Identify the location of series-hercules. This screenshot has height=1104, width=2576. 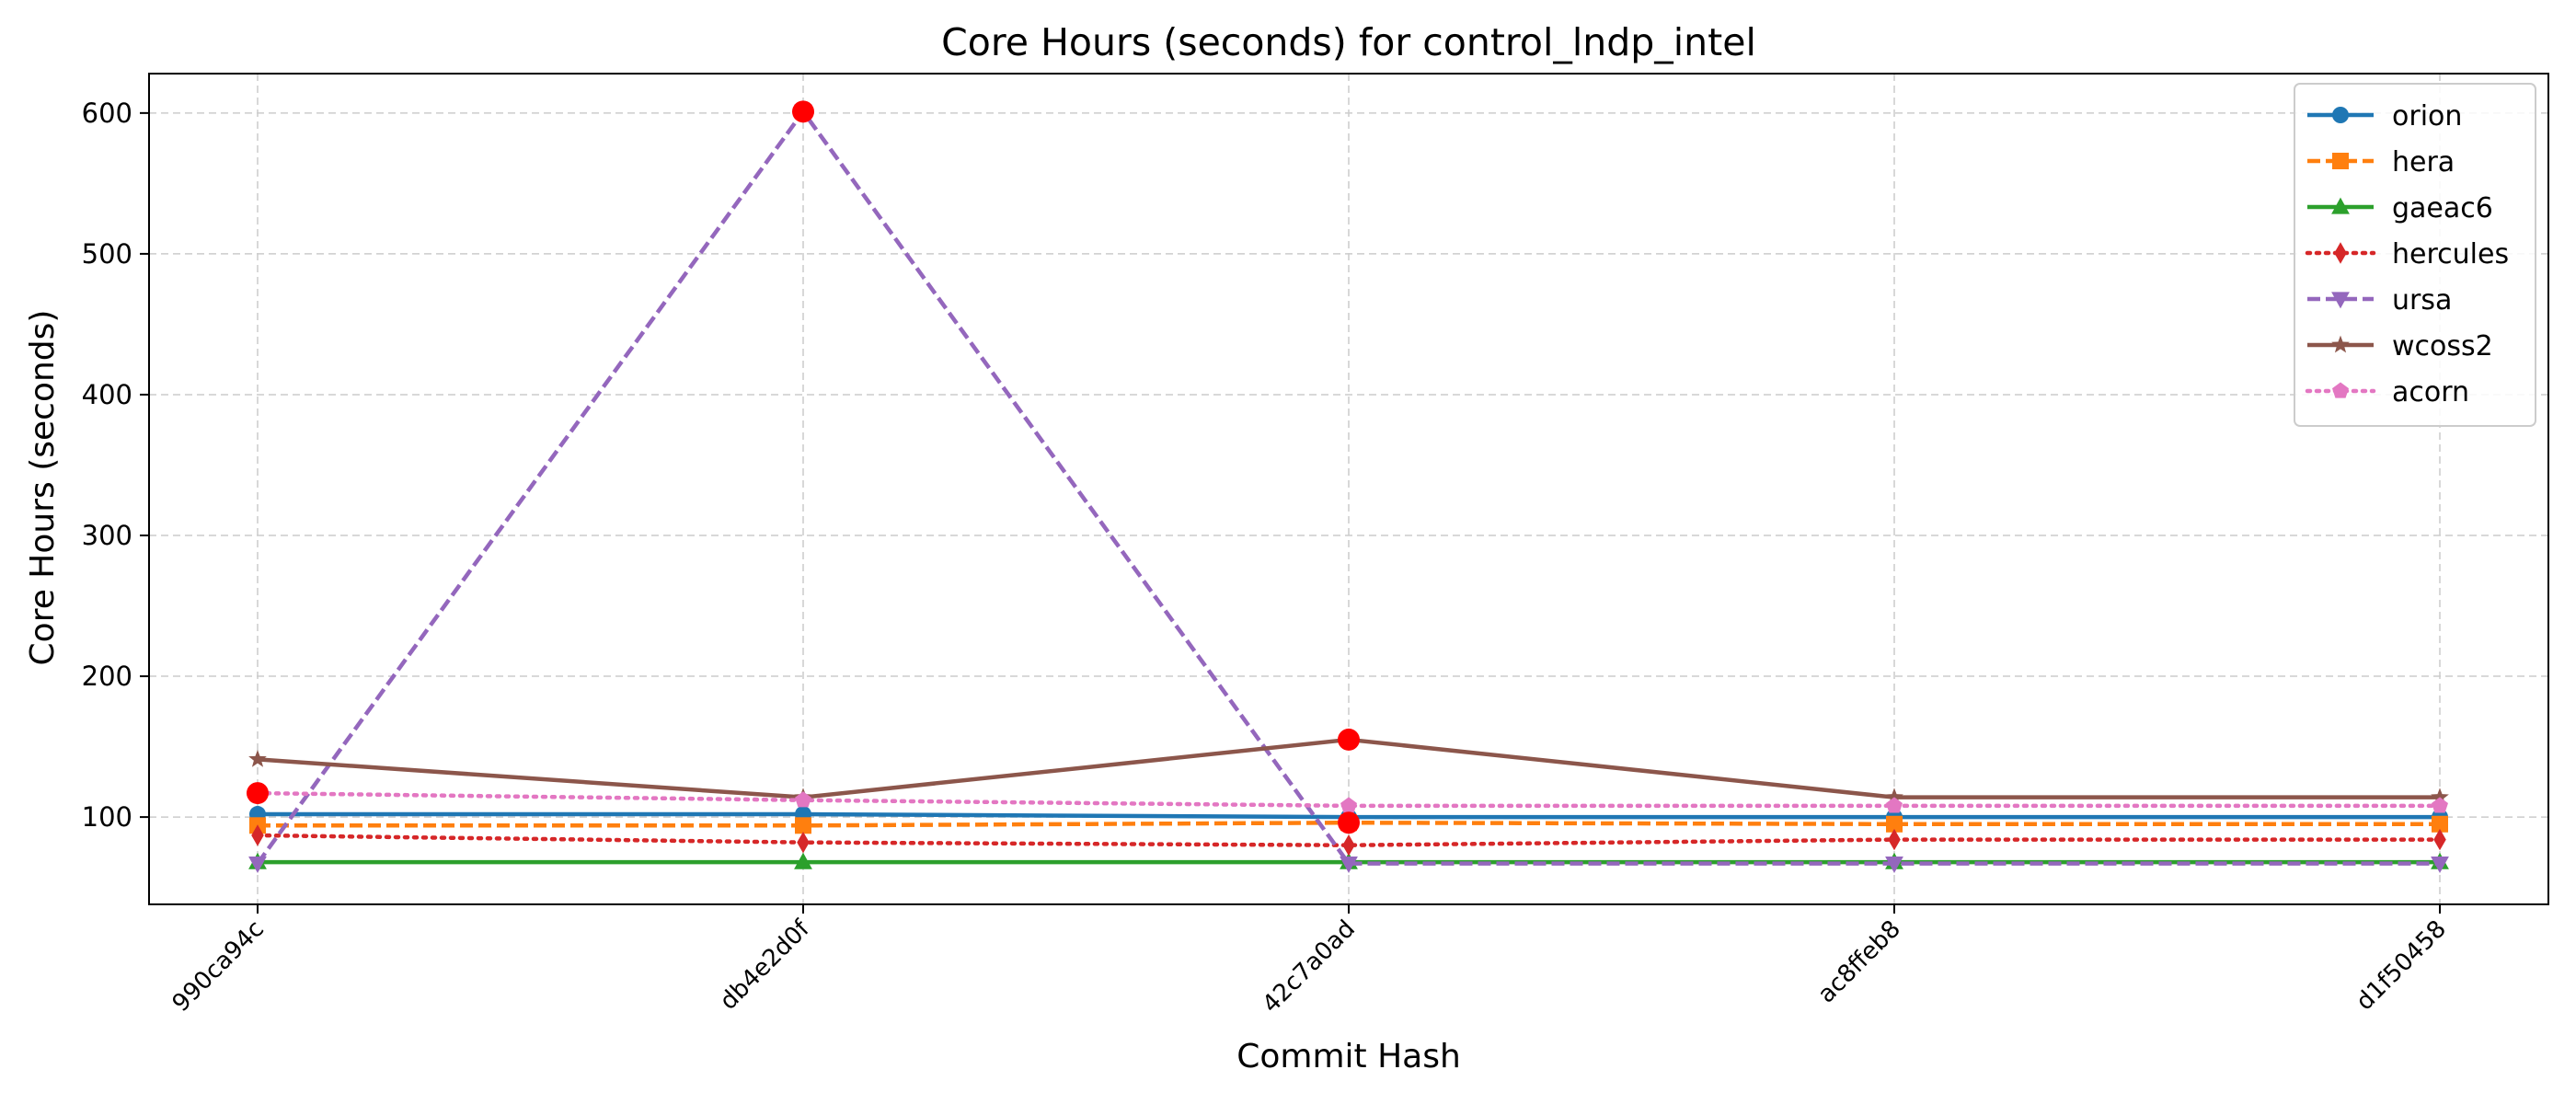
(1348, 840).